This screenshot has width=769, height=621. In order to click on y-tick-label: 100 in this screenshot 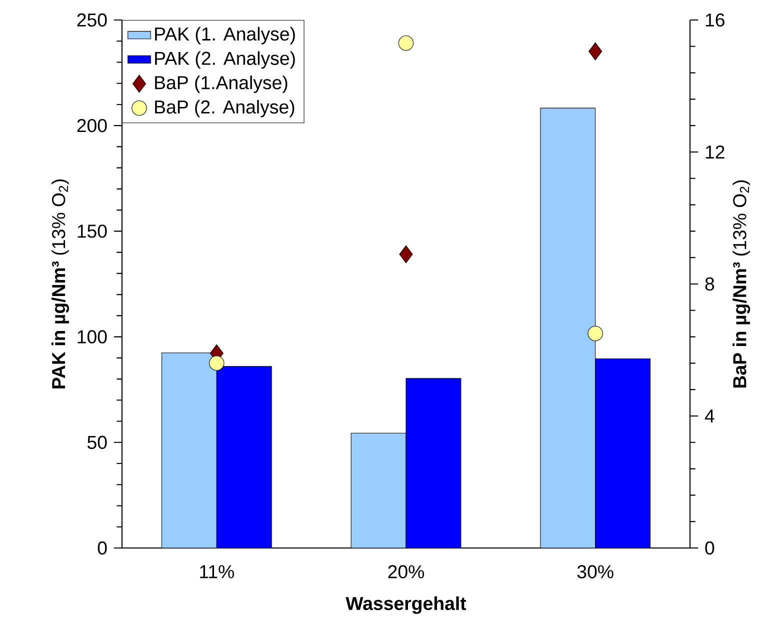, I will do `click(92, 337)`.